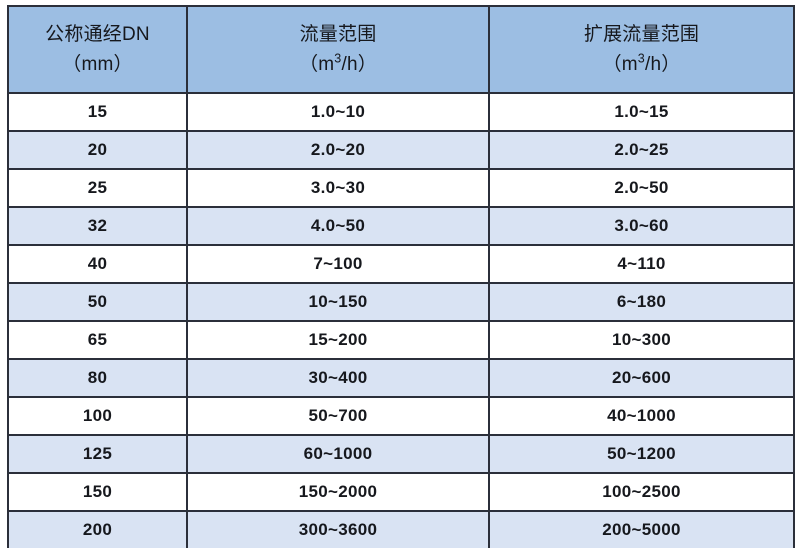 Image resolution: width=800 pixels, height=548 pixels. I want to click on cell-flow-range: 150~2000, so click(338, 492).